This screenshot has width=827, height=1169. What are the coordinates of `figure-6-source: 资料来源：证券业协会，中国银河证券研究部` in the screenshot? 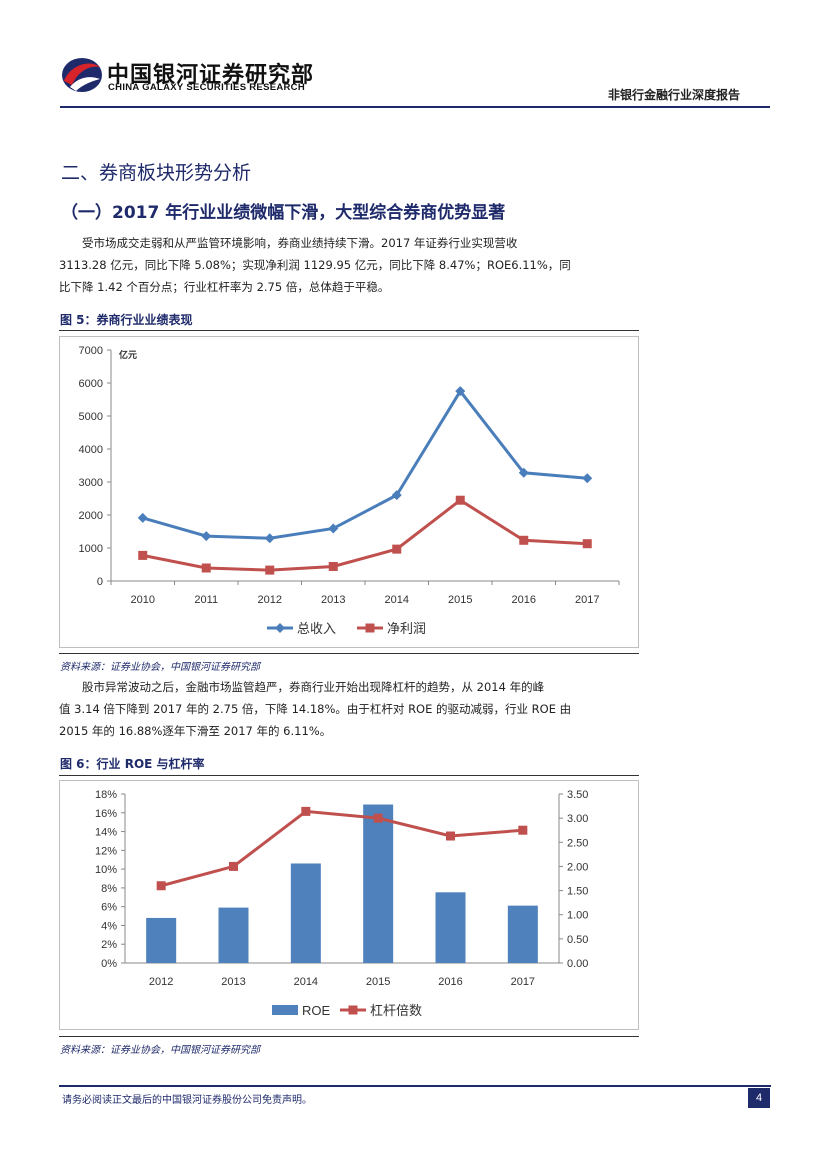 It's located at (160, 1050).